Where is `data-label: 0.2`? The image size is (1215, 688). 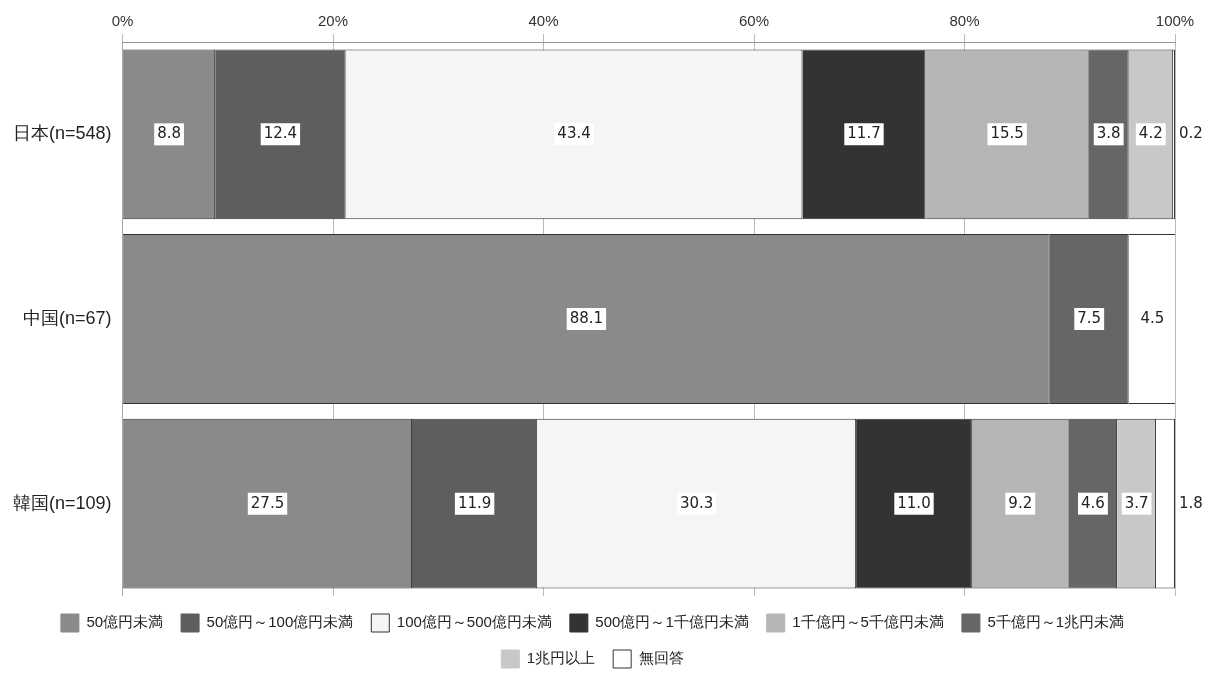 data-label: 0.2 is located at coordinates (1191, 133).